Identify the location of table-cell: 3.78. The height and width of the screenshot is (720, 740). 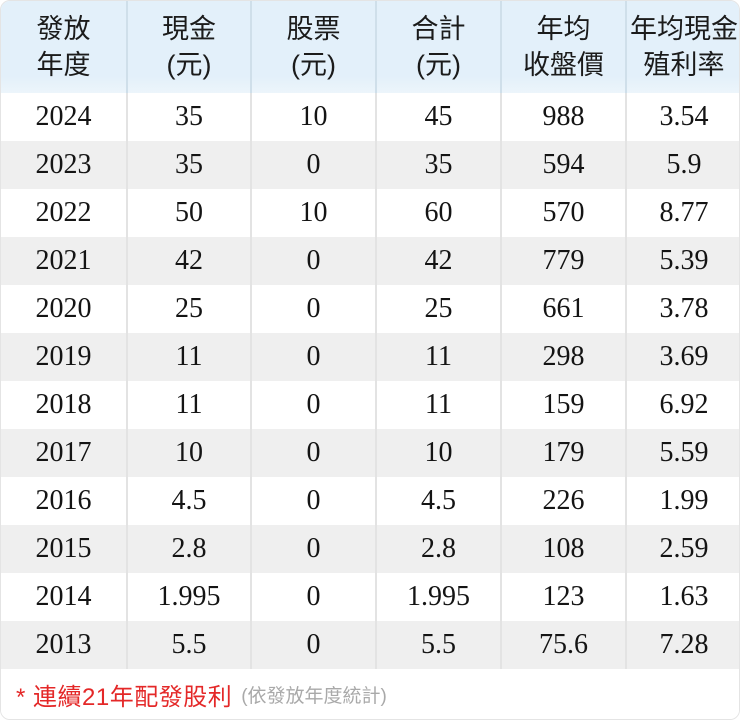
(682, 309).